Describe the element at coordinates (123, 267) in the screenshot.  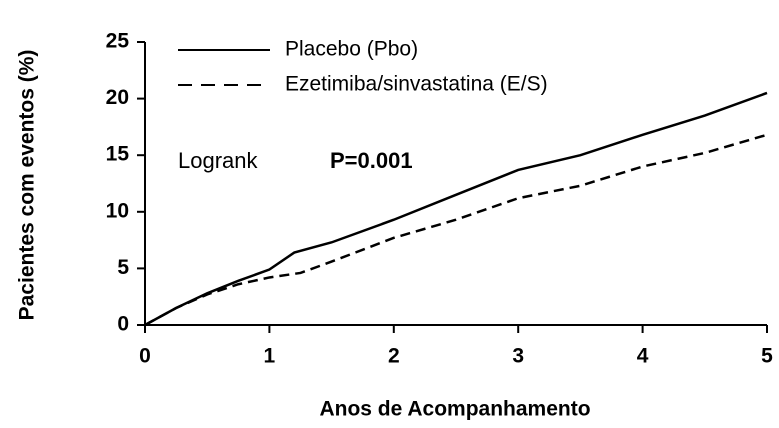
I see `y-tick-label: 5` at that location.